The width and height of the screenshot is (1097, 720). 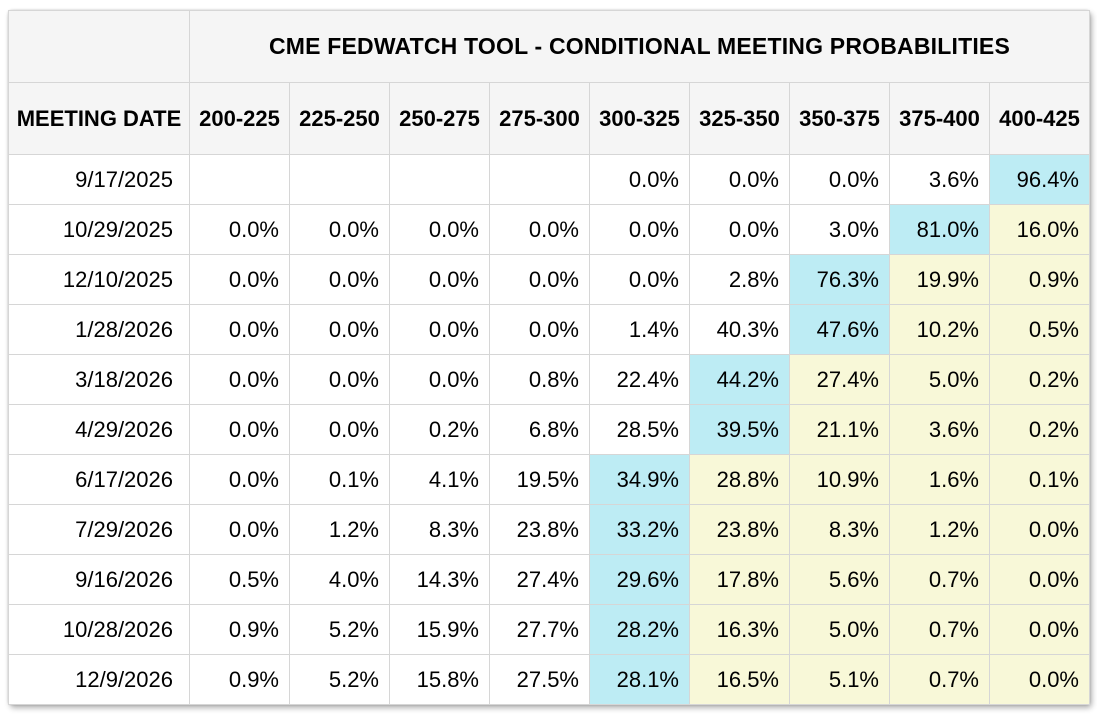 I want to click on table-row: 9/17/2025 0.0% 0.0% 0.0% 3.6% 96.4%, so click(x=549, y=179).